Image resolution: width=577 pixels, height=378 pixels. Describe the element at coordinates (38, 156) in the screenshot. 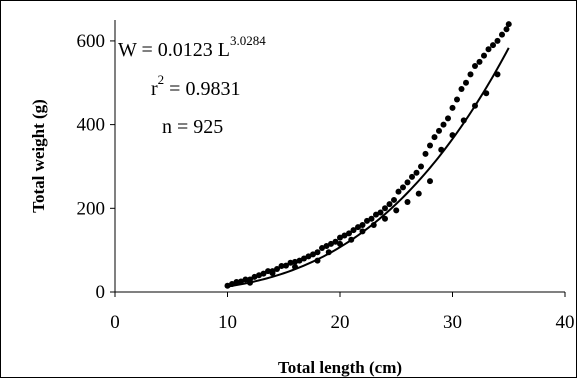

I see `y-axis-title: Total weight (g)` at that location.